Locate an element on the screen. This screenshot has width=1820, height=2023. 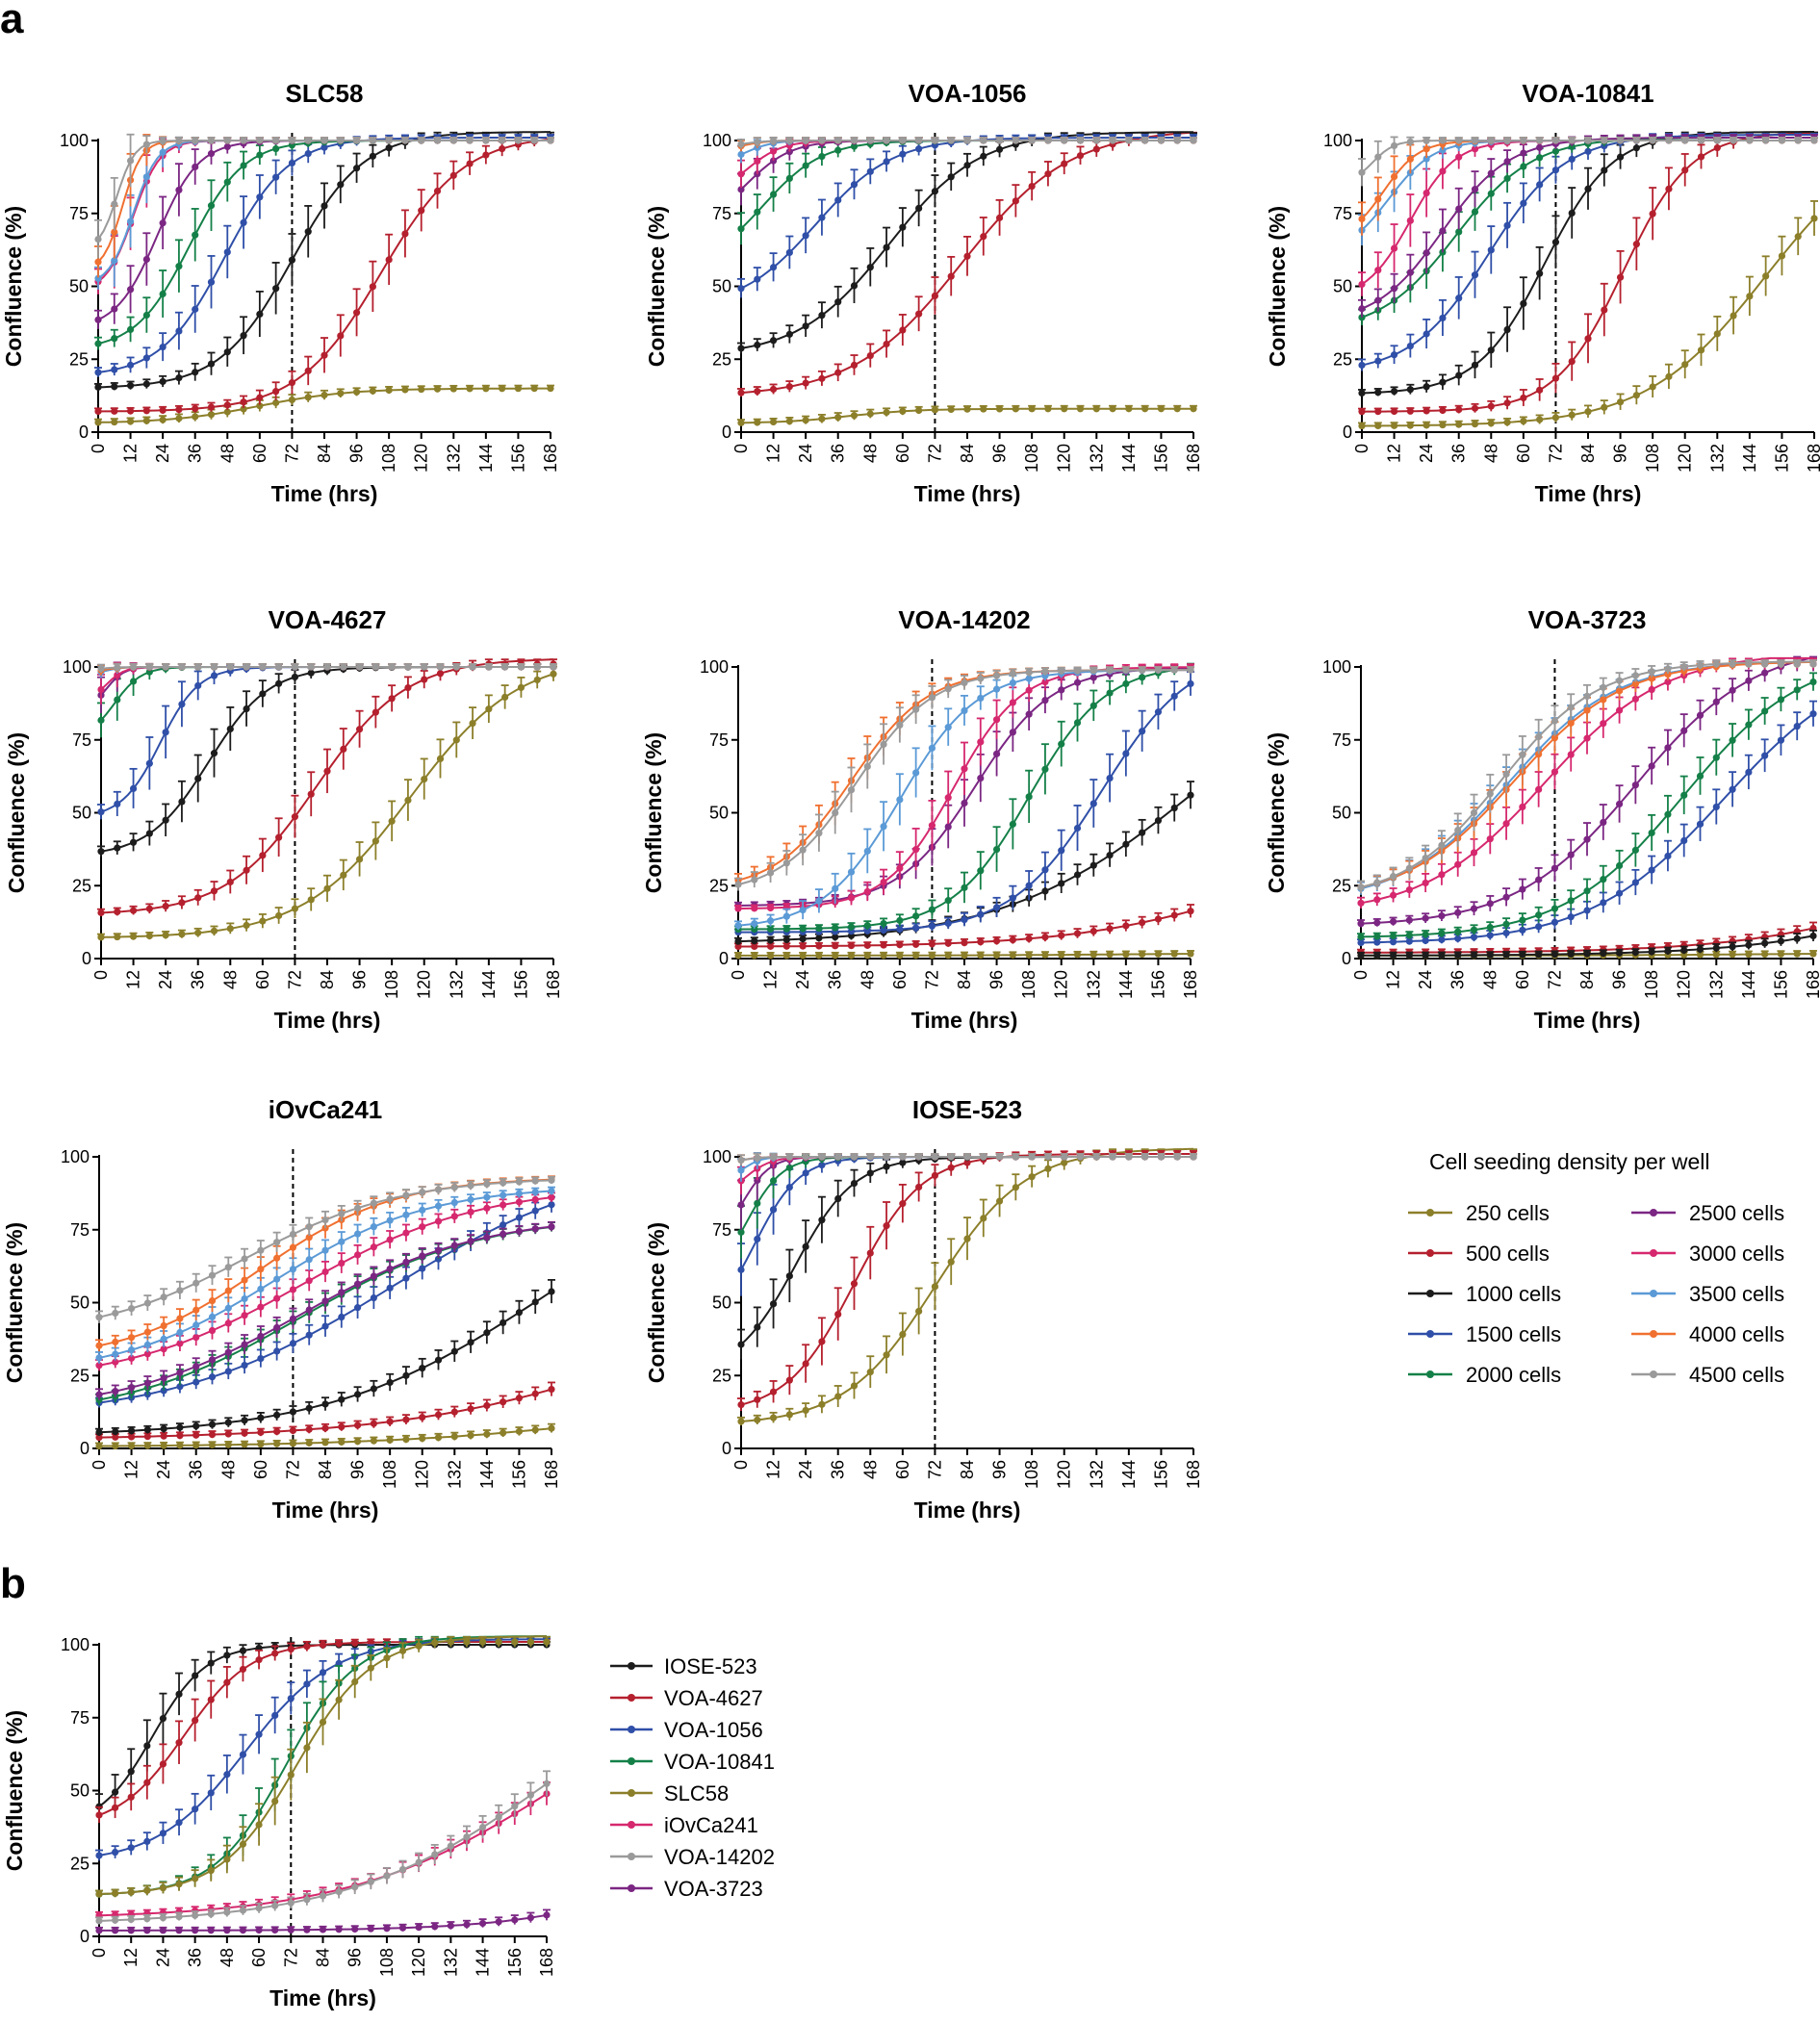
series-4500-cells is located at coordinates (327, 667).